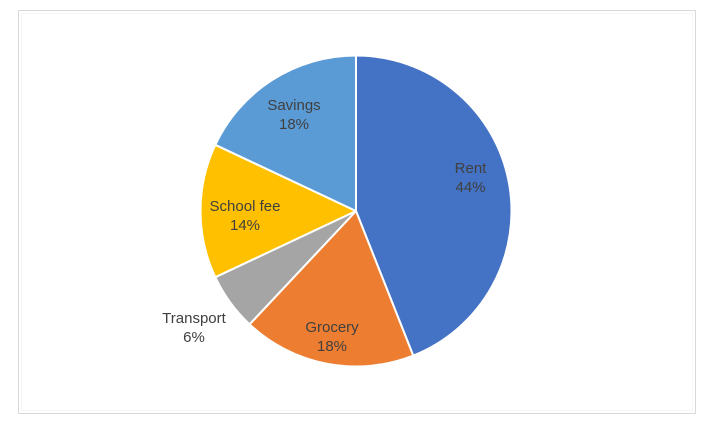  Describe the element at coordinates (245, 225) in the screenshot. I see `svg-text: 14%` at that location.